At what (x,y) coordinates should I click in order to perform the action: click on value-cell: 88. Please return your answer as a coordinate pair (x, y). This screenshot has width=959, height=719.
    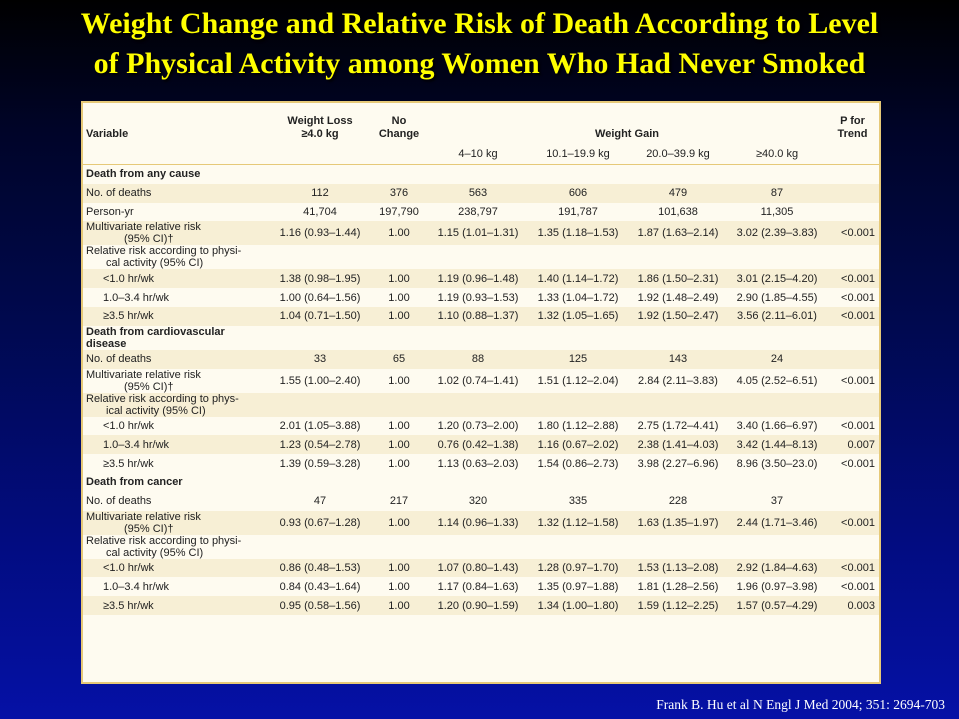
    Looking at the image, I should click on (478, 359).